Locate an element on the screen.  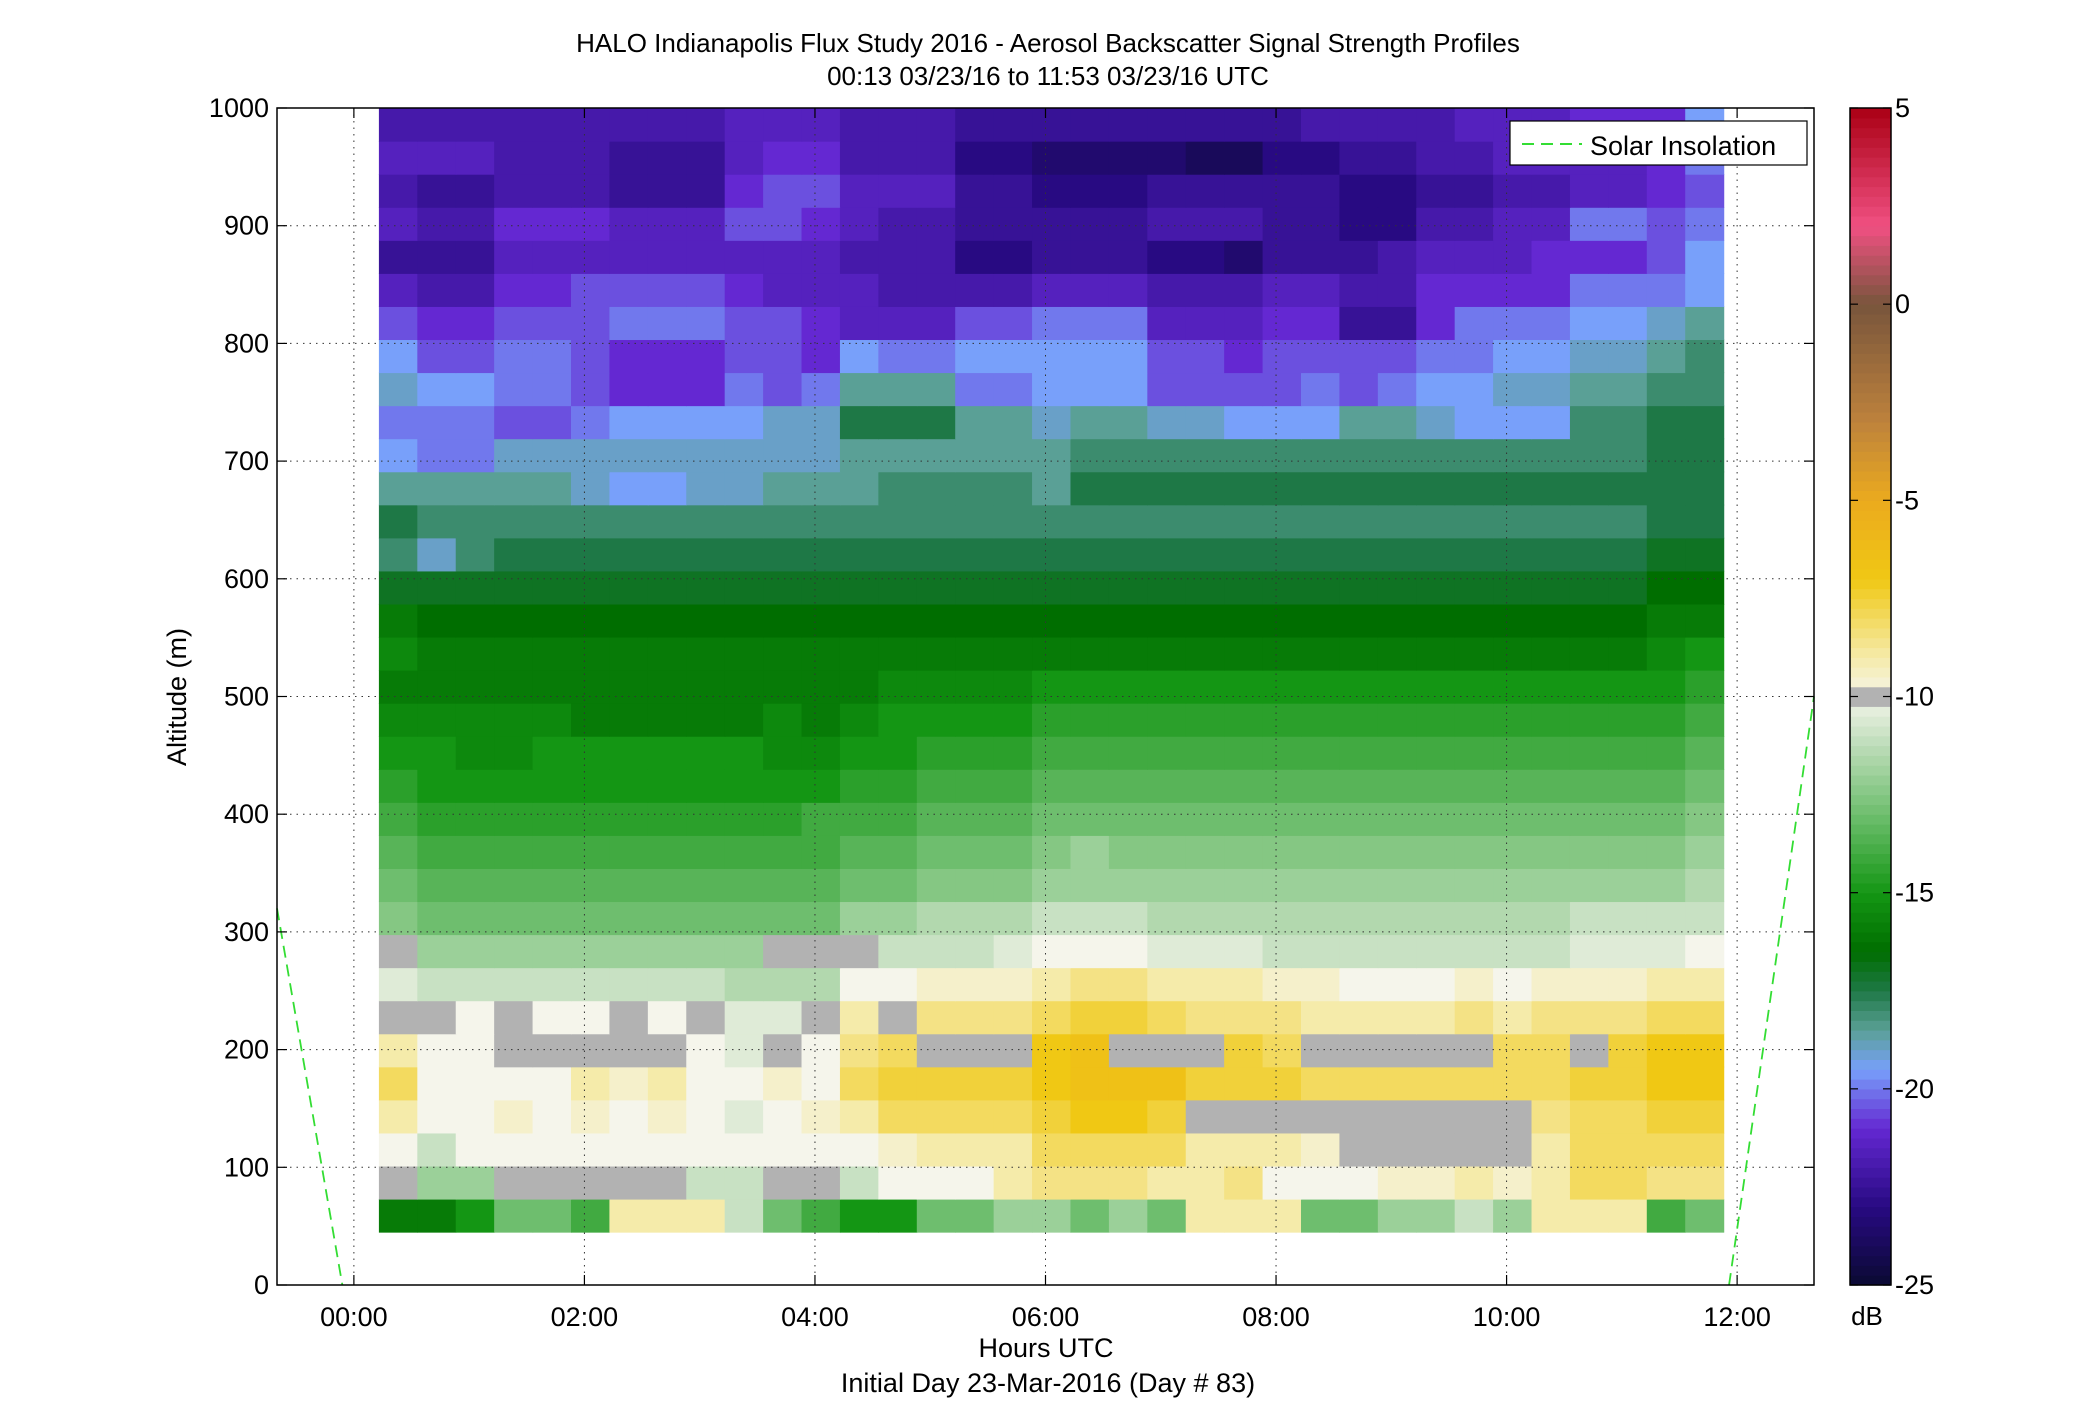
y-tick-label: 900 is located at coordinates (246, 226).